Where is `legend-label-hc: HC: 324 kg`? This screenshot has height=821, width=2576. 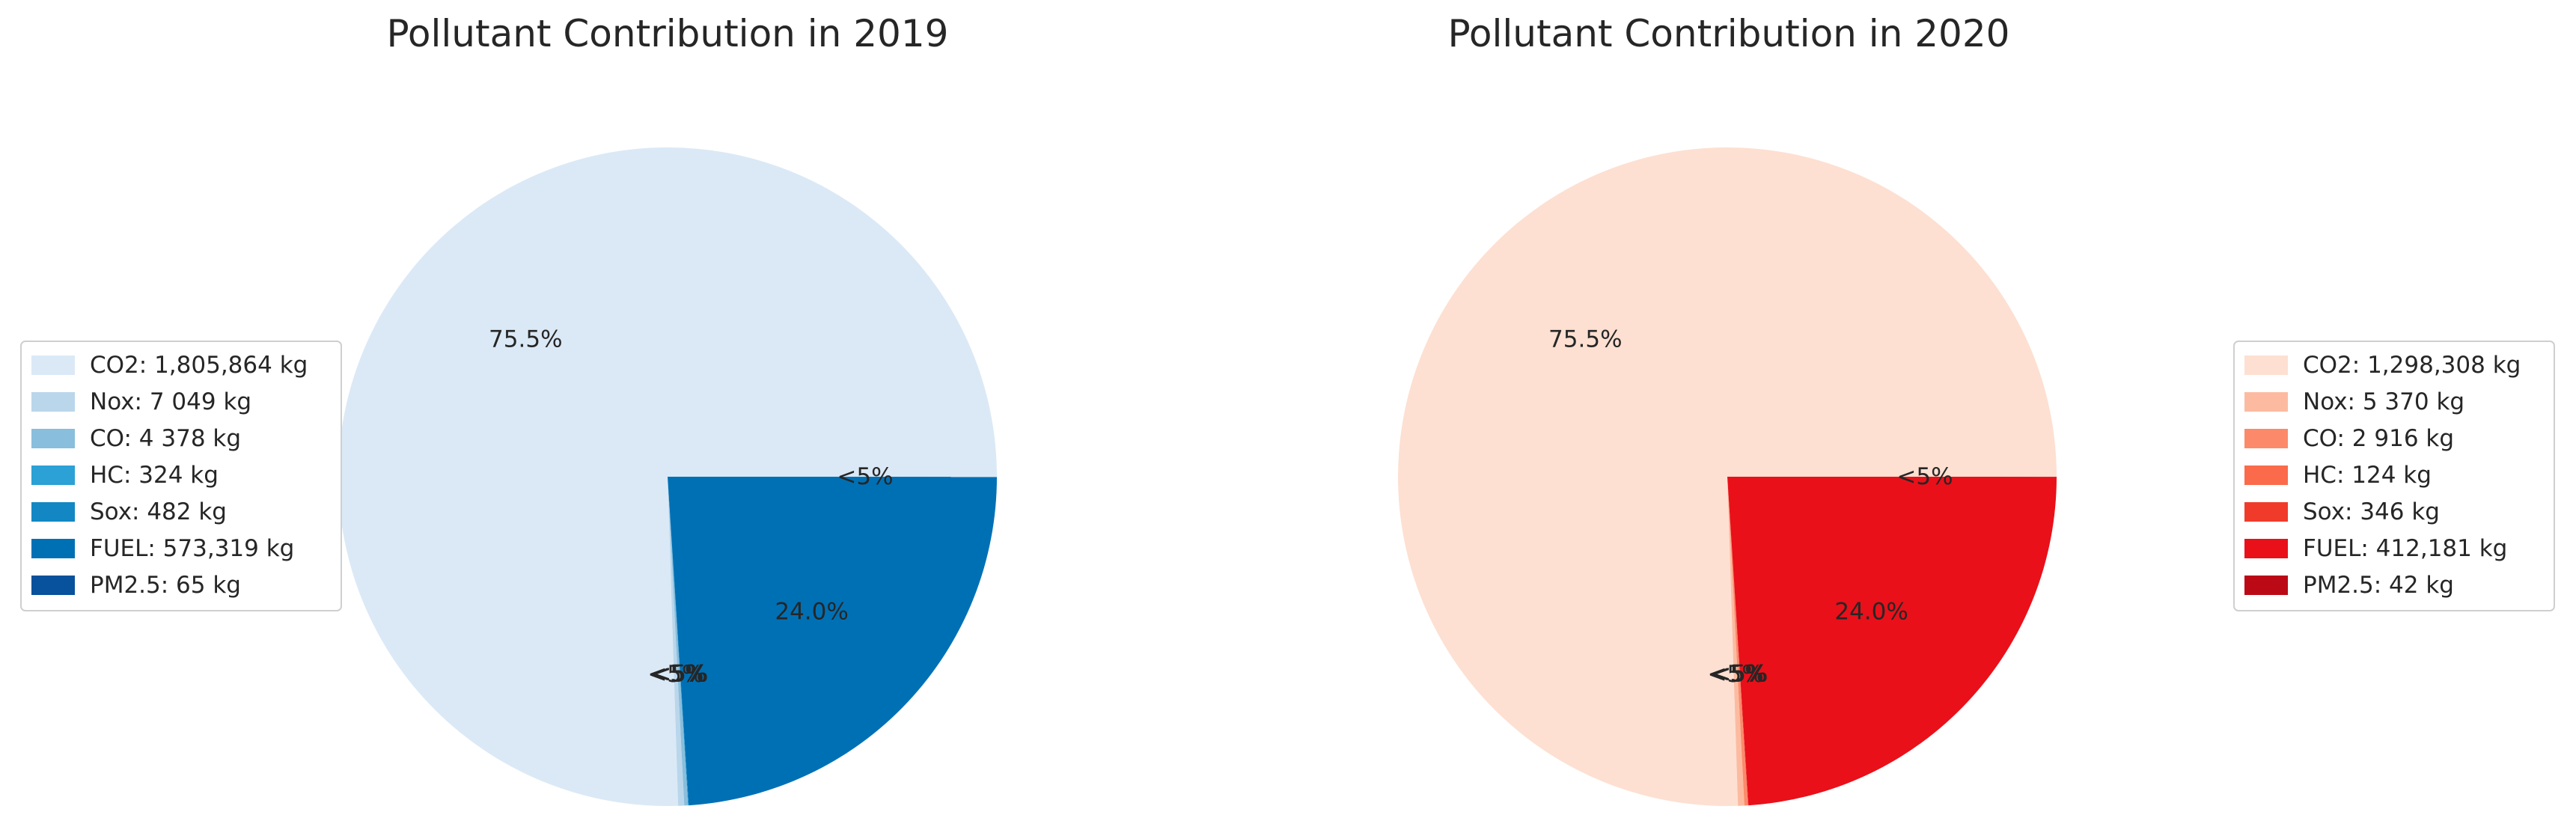 legend-label-hc: HC: 324 kg is located at coordinates (154, 475).